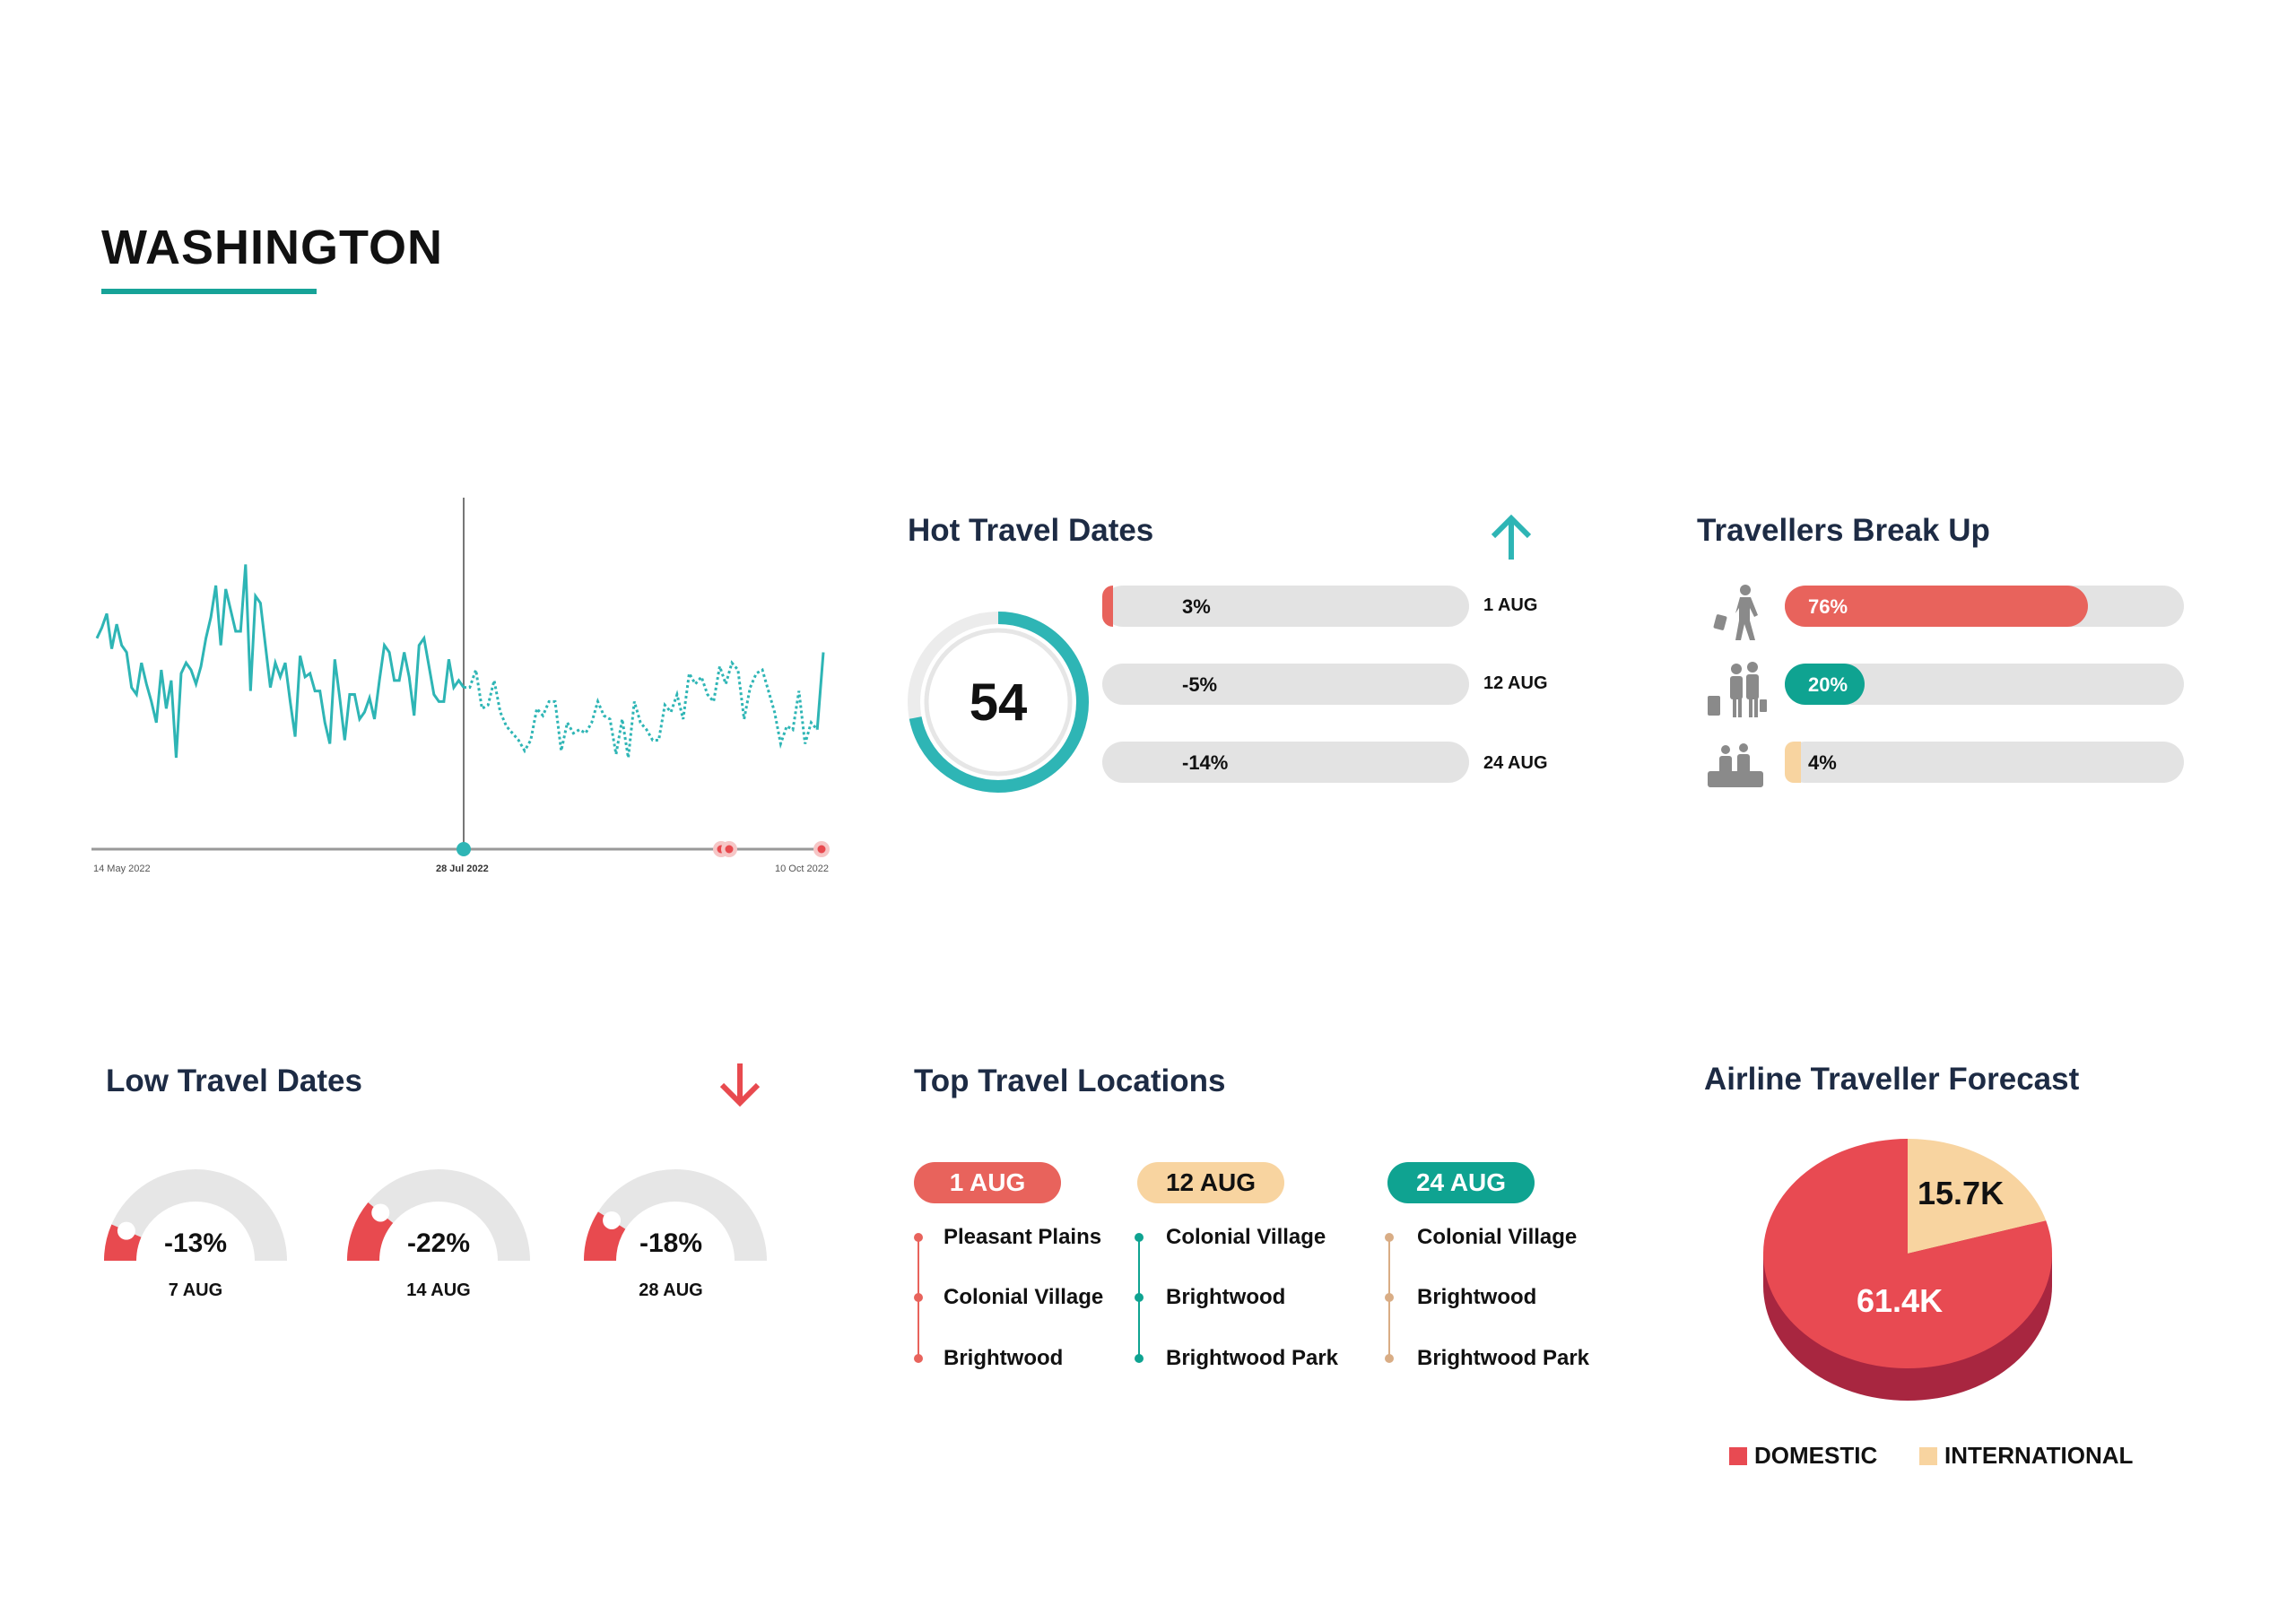 Image resolution: width=2296 pixels, height=1623 pixels. Describe the element at coordinates (1461, 1182) in the screenshot. I see `date-pill-24-aug: 24 AUG` at that location.